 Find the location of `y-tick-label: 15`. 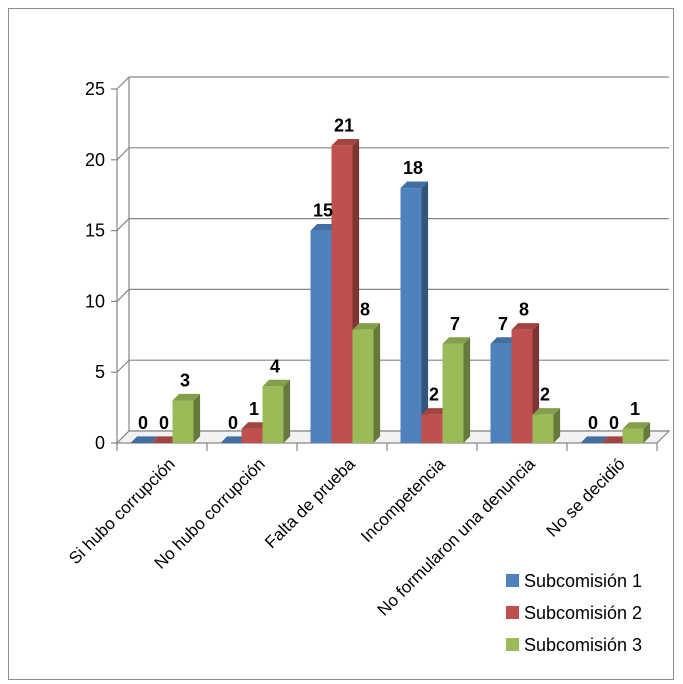

y-tick-label: 15 is located at coordinates (95, 231).